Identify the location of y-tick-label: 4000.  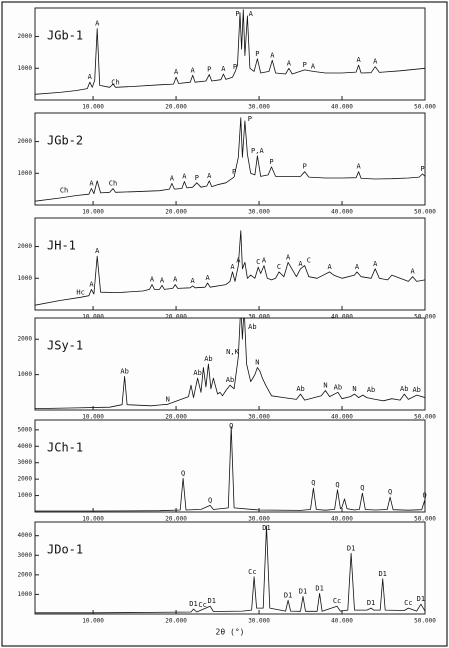
(25, 535).